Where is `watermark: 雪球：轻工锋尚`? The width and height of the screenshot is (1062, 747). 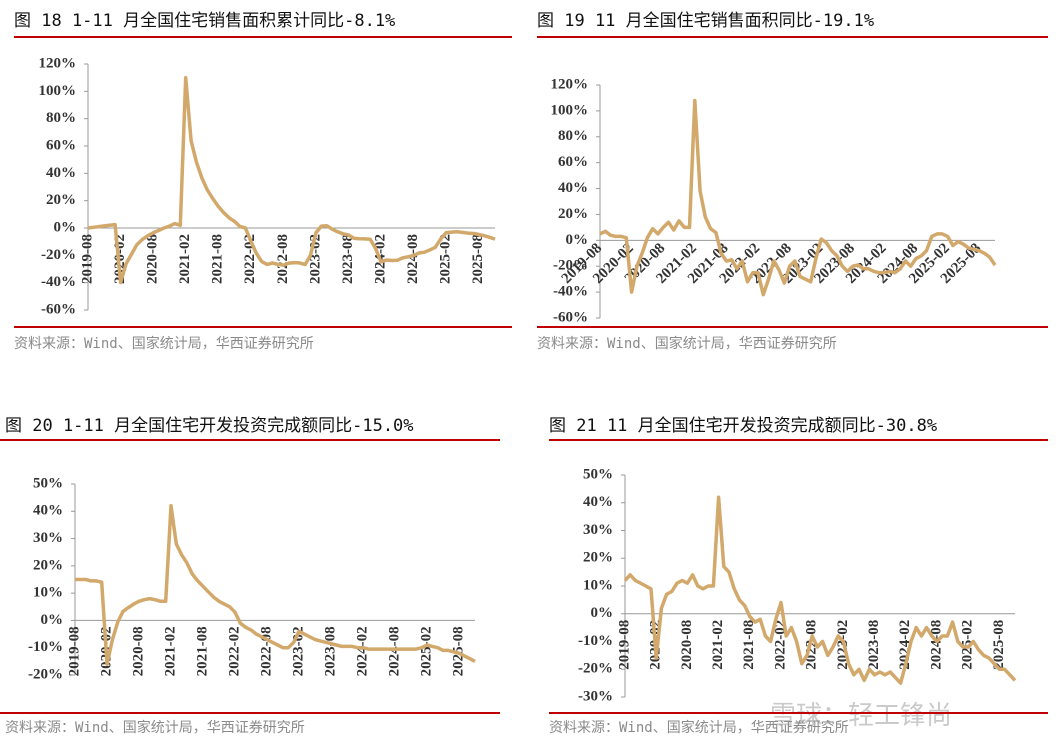 watermark: 雪球：轻工锋尚 is located at coordinates (861, 716).